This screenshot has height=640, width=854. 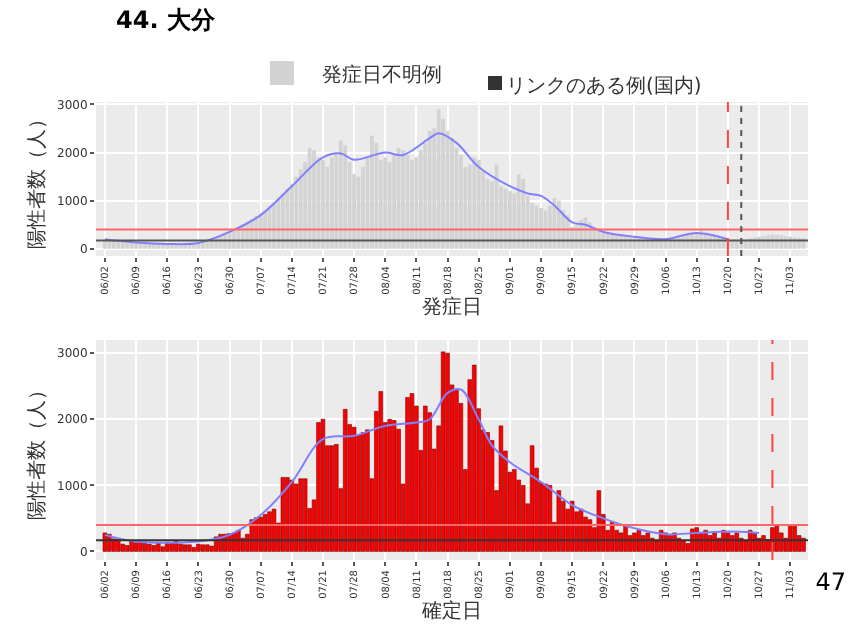 I want to click on x-axis-title: 確定日, so click(x=451, y=610).